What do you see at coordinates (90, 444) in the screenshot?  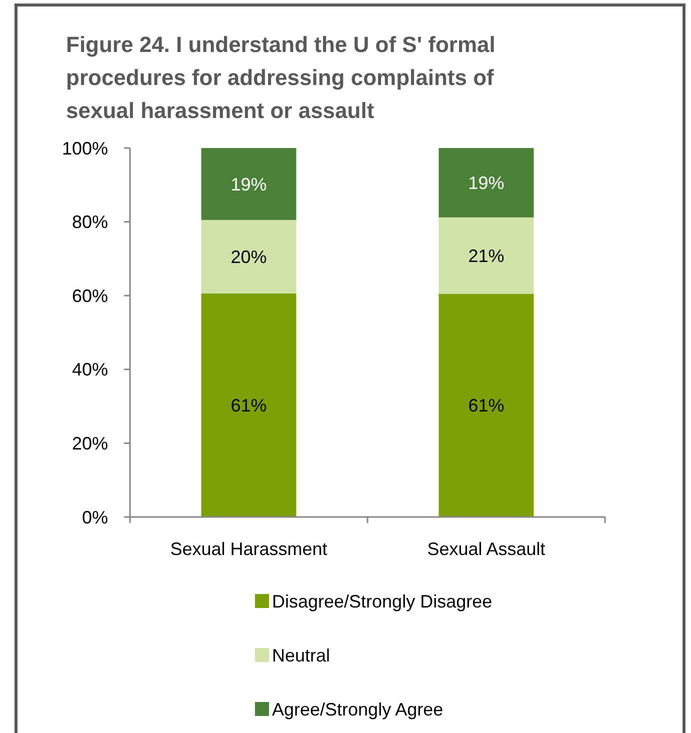 I see `y-tick-label: 20%` at bounding box center [90, 444].